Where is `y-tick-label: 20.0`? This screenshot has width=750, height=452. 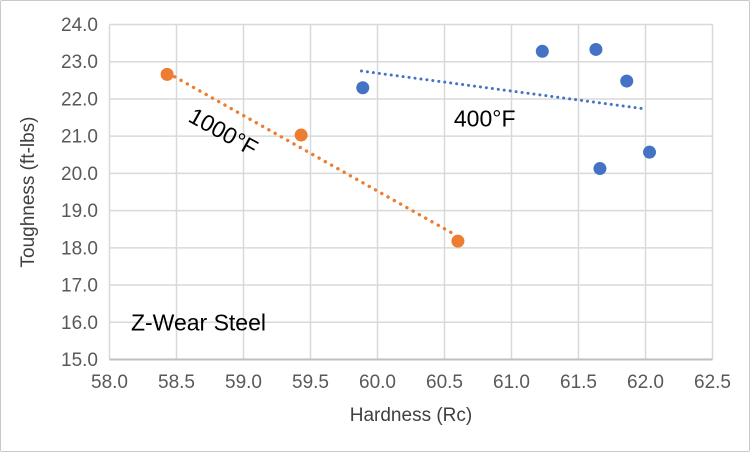
y-tick-label: 20.0 is located at coordinates (79, 174).